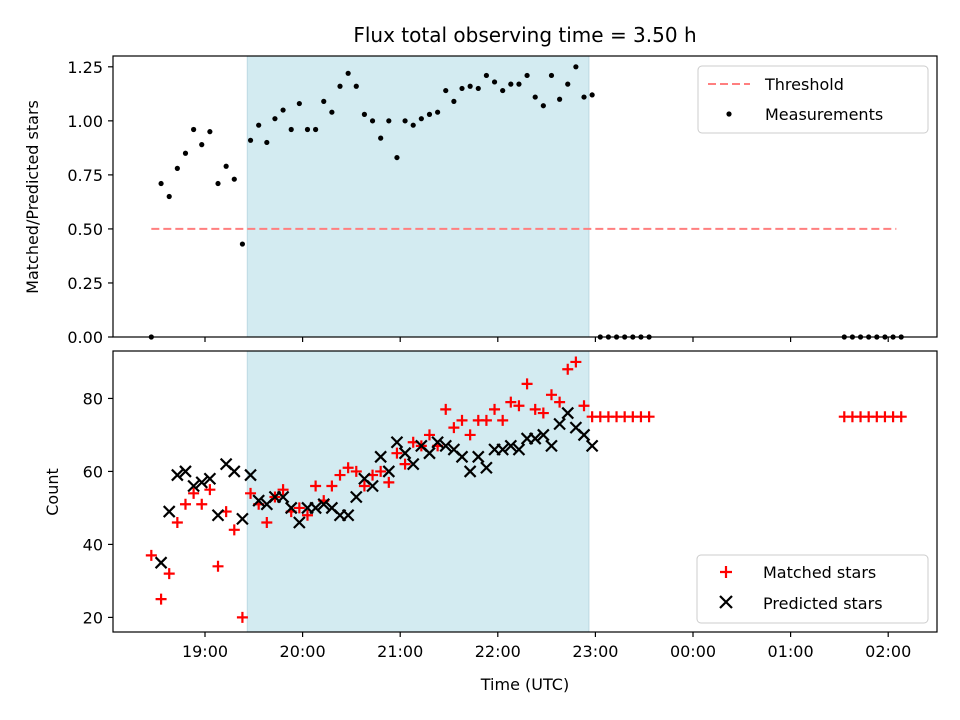  I want to click on top-y-axis-label: Matched/Predicted stars, so click(32, 197).